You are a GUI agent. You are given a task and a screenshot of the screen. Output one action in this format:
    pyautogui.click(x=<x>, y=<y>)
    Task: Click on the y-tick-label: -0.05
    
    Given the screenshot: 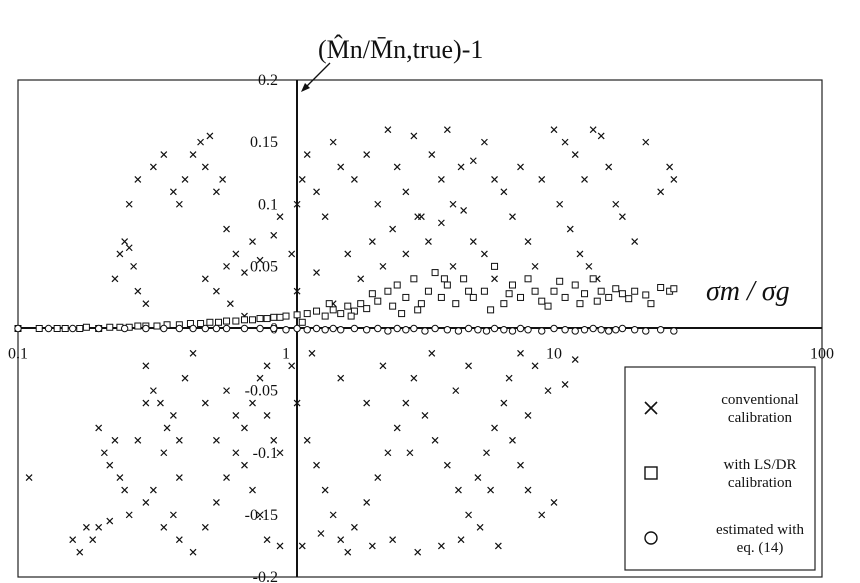 What is the action you would take?
    pyautogui.click(x=261, y=391)
    